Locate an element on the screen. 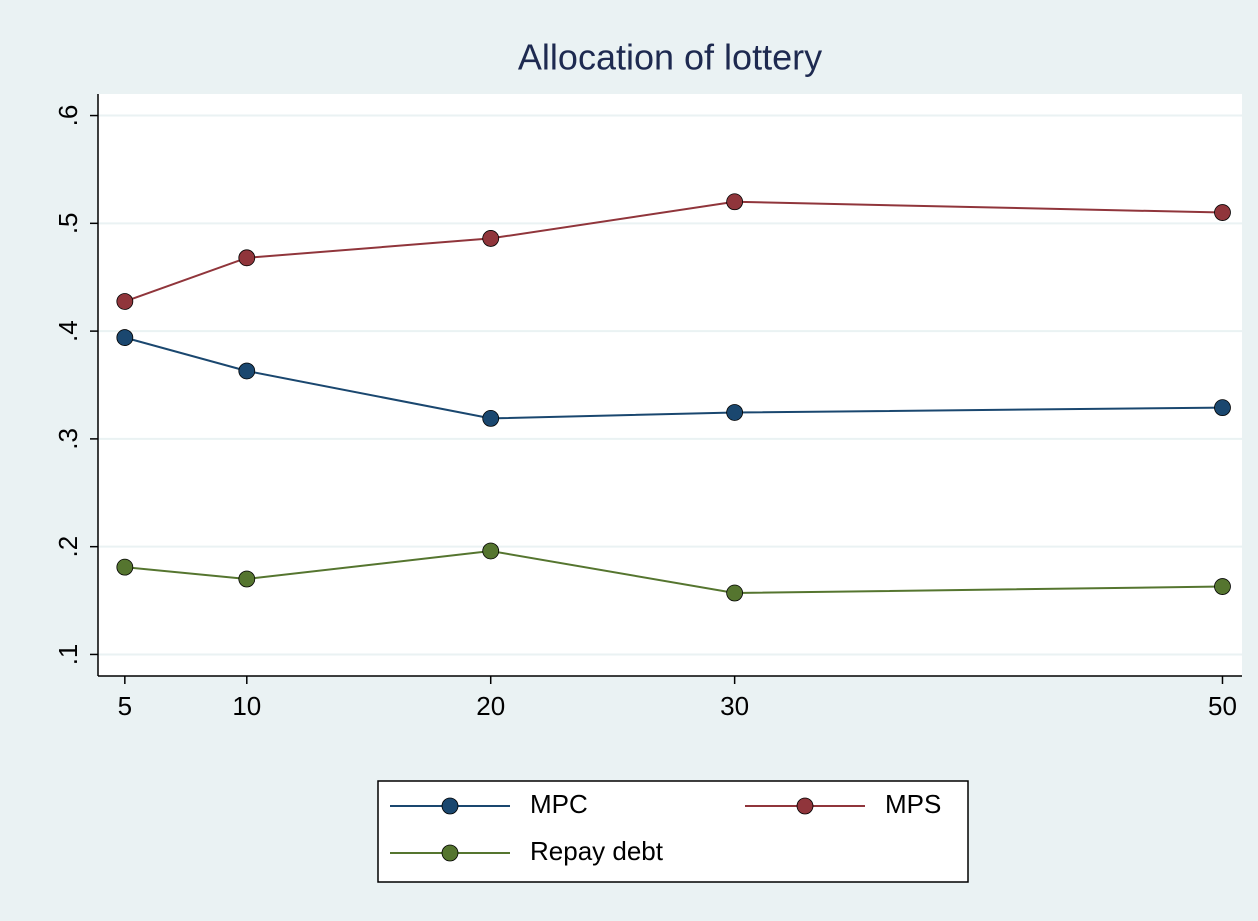 This screenshot has height=921, width=1258. legend-label: MPS is located at coordinates (913, 804).